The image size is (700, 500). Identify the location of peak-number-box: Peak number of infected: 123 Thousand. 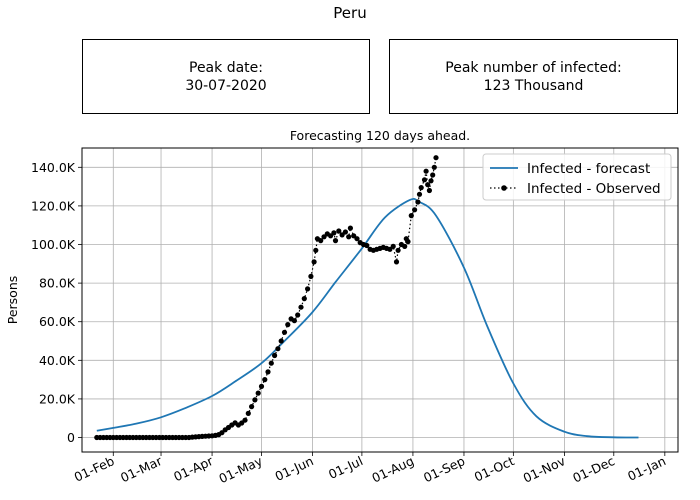
(533, 76).